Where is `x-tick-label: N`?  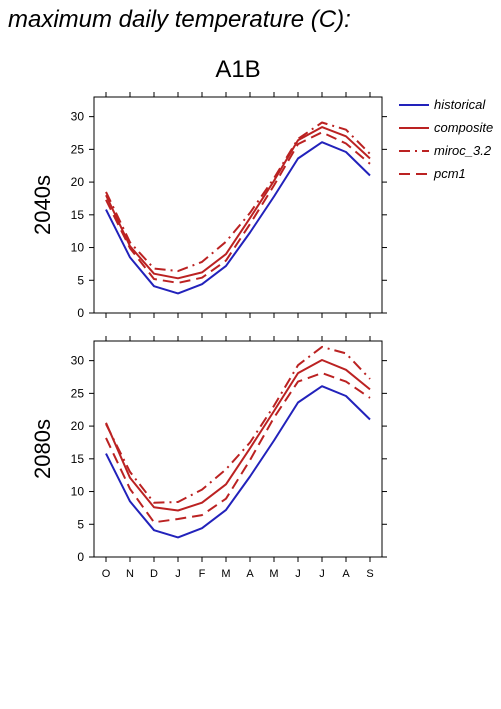 x-tick-label: N is located at coordinates (130, 574).